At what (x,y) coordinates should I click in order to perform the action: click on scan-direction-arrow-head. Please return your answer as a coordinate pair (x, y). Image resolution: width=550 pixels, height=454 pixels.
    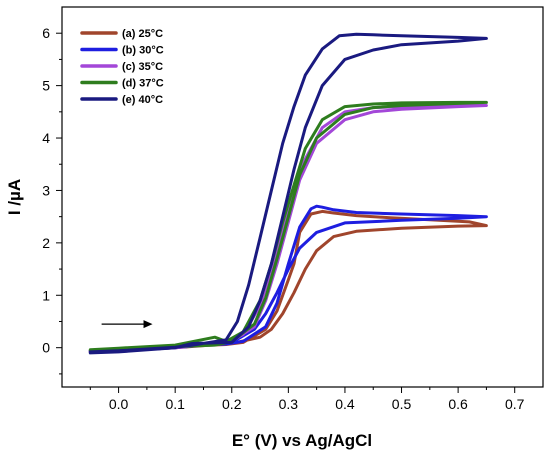
    Looking at the image, I should click on (148, 324).